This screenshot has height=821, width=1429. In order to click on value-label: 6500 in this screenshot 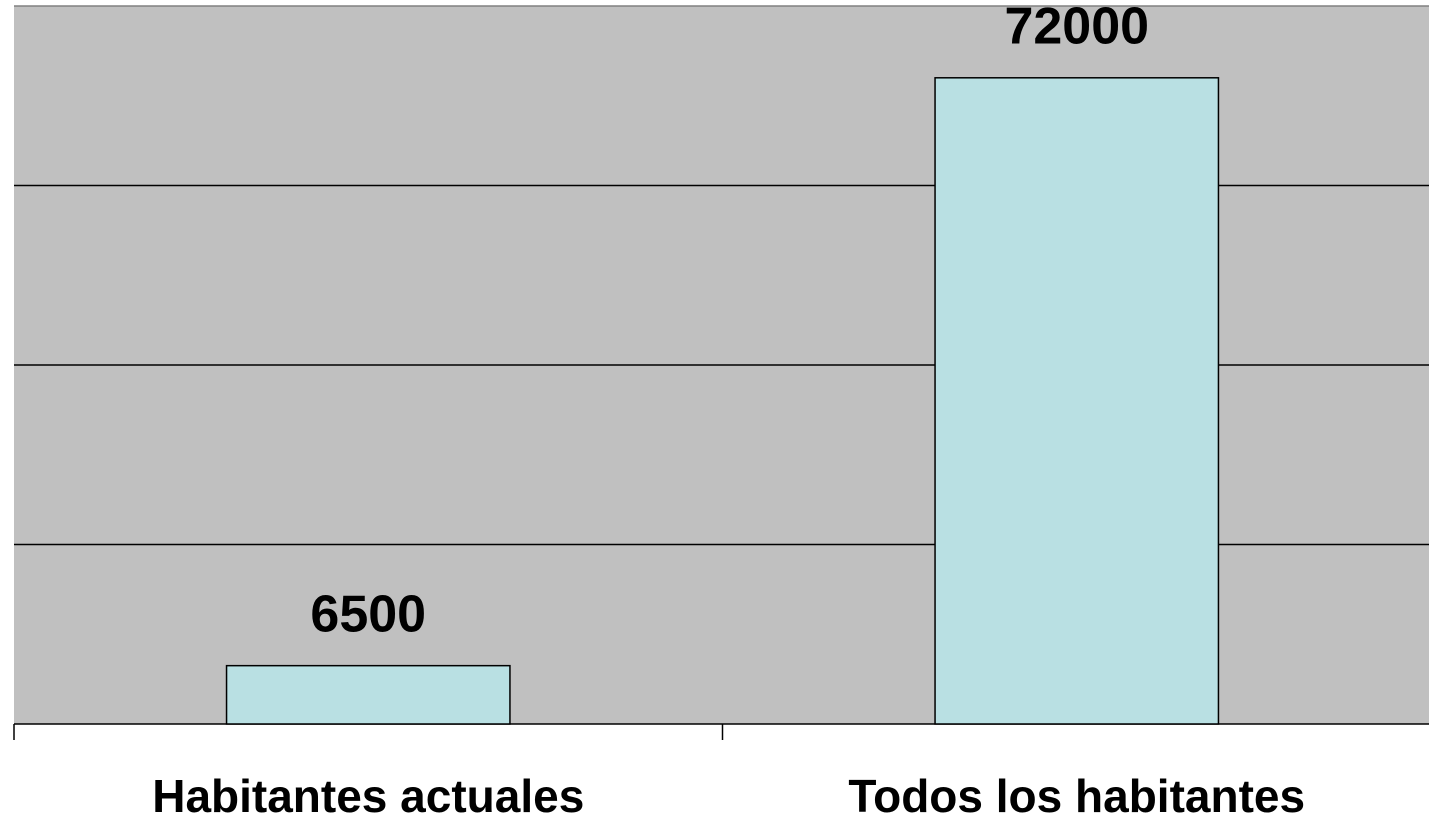, I will do `click(368, 614)`.